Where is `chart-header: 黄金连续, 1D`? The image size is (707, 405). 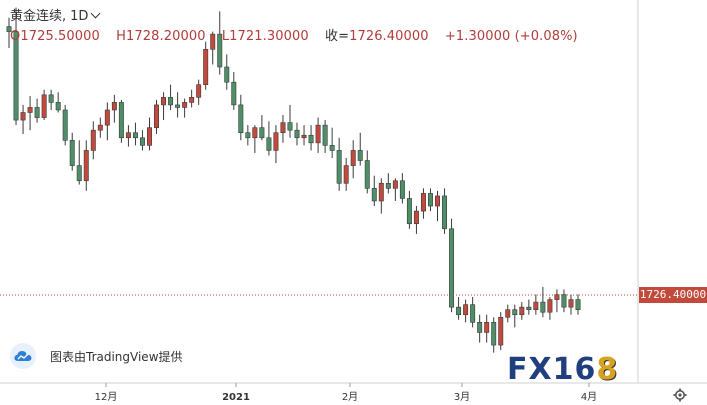 chart-header: 黄金连续, 1D is located at coordinates (55, 14).